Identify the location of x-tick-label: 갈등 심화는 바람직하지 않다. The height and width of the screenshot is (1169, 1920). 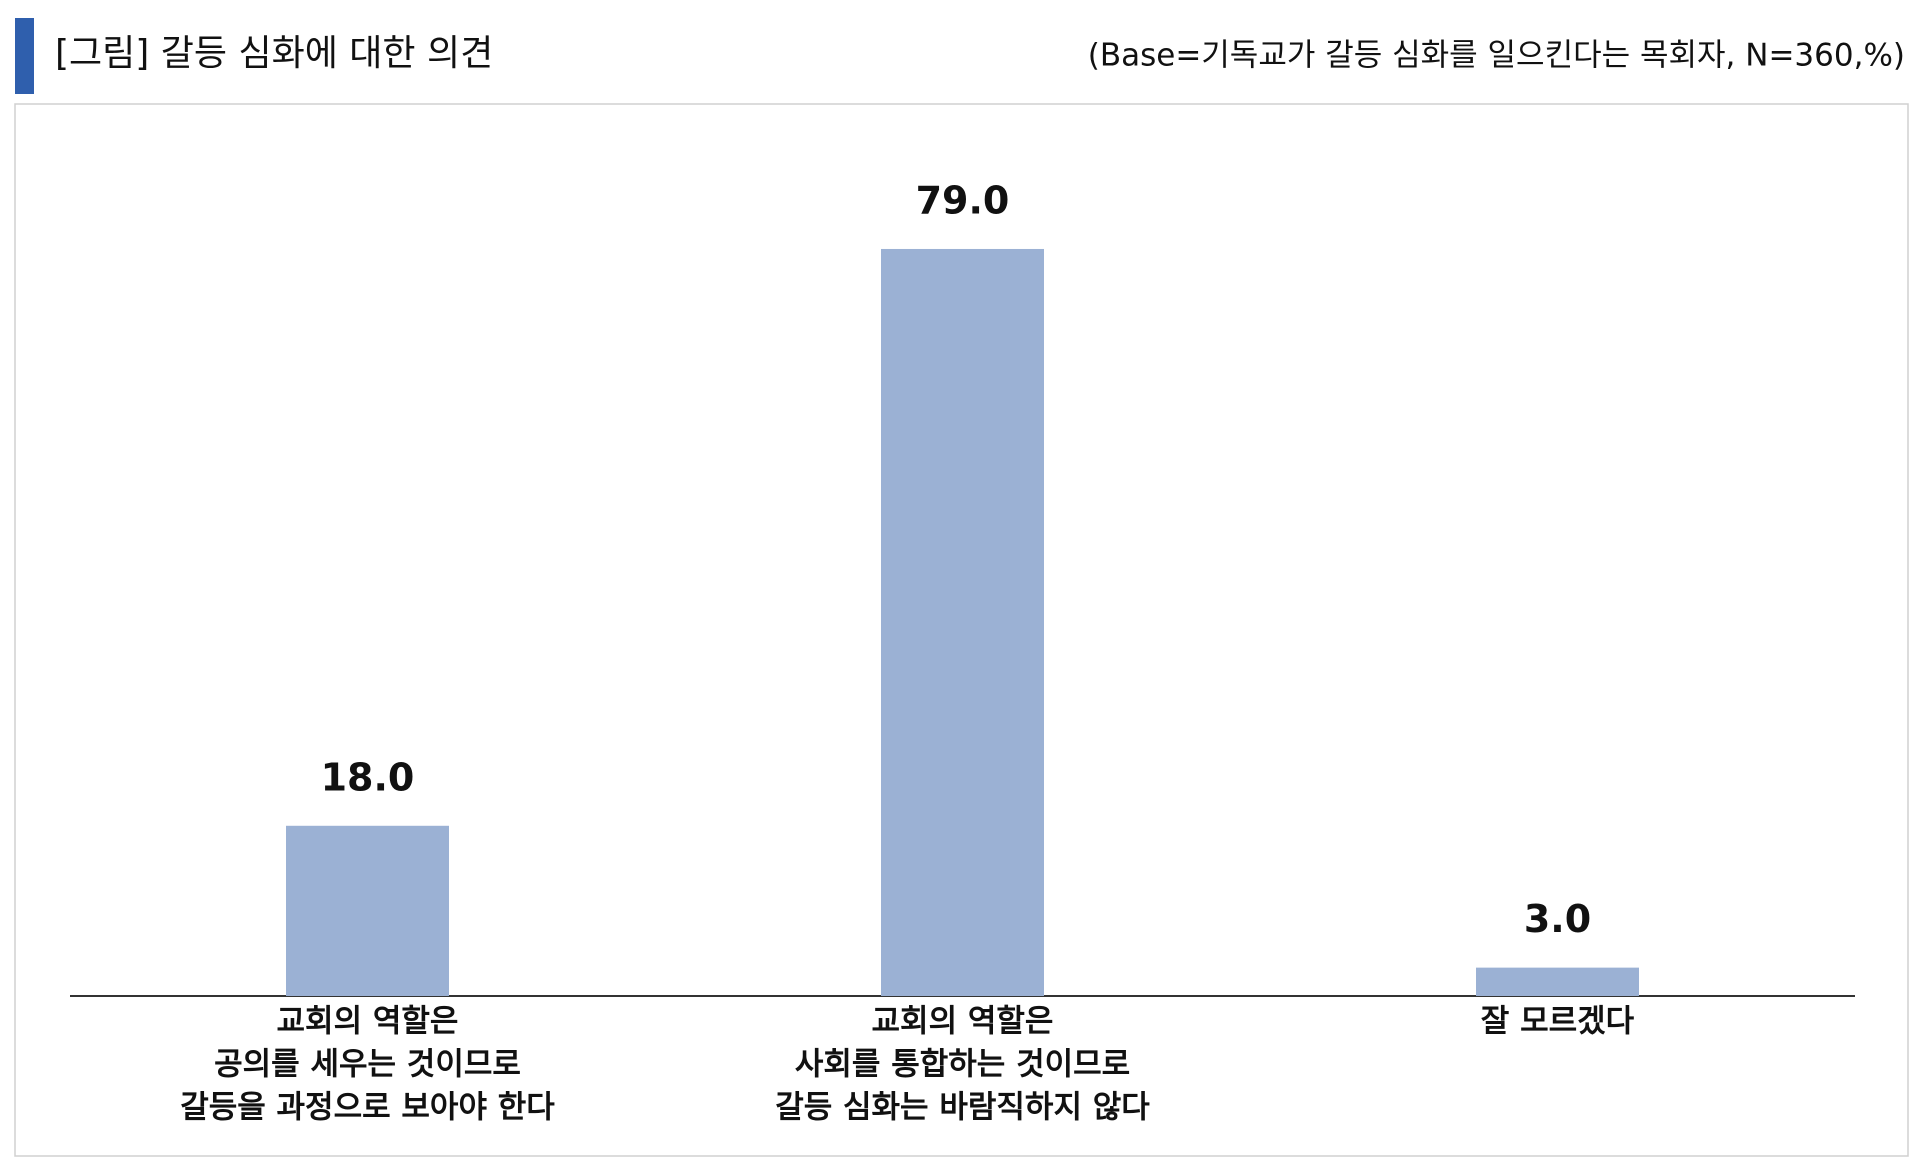
(962, 1108).